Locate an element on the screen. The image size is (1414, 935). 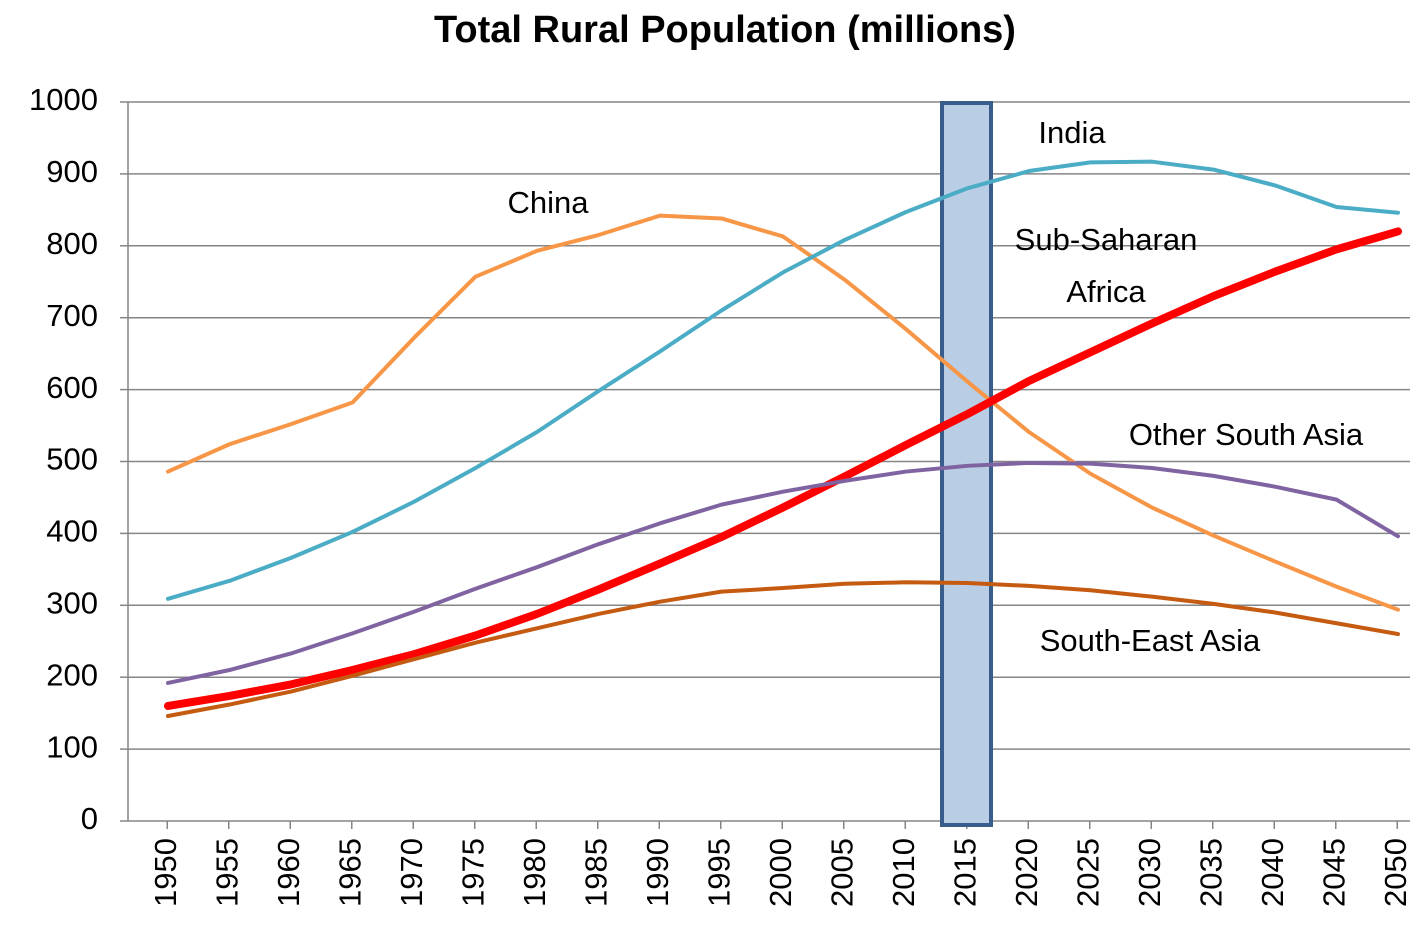
y-tick-label: 500 is located at coordinates (72, 459).